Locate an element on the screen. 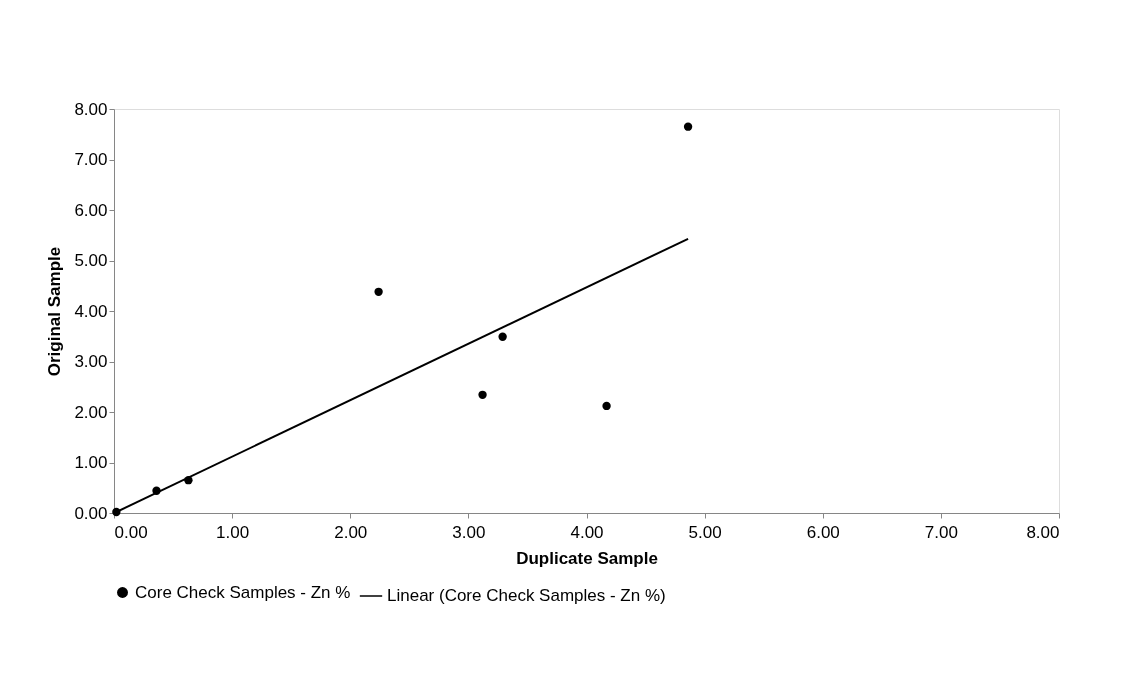 This screenshot has height=689, width=1137. y-tick-label: 6.00 is located at coordinates (91, 210).